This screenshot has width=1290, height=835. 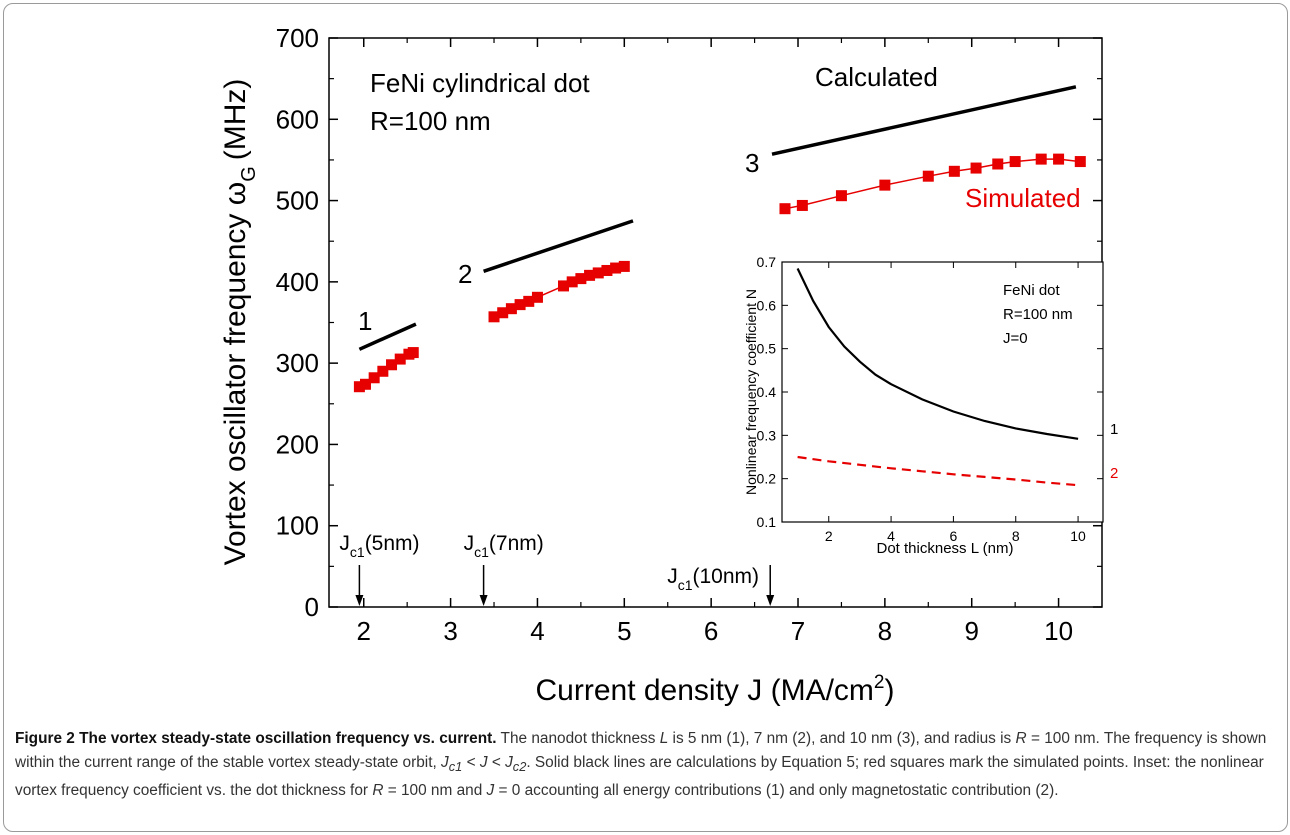 I want to click on inset-y-tick-label: 0.1, so click(x=767, y=522).